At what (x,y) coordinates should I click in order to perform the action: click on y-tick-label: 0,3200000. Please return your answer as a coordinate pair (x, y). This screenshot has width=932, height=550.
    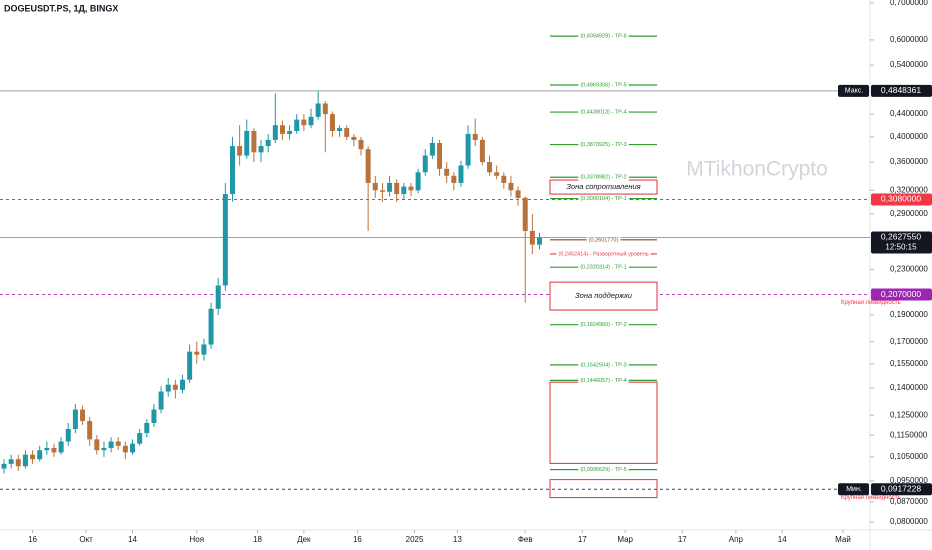
    Looking at the image, I should click on (909, 189).